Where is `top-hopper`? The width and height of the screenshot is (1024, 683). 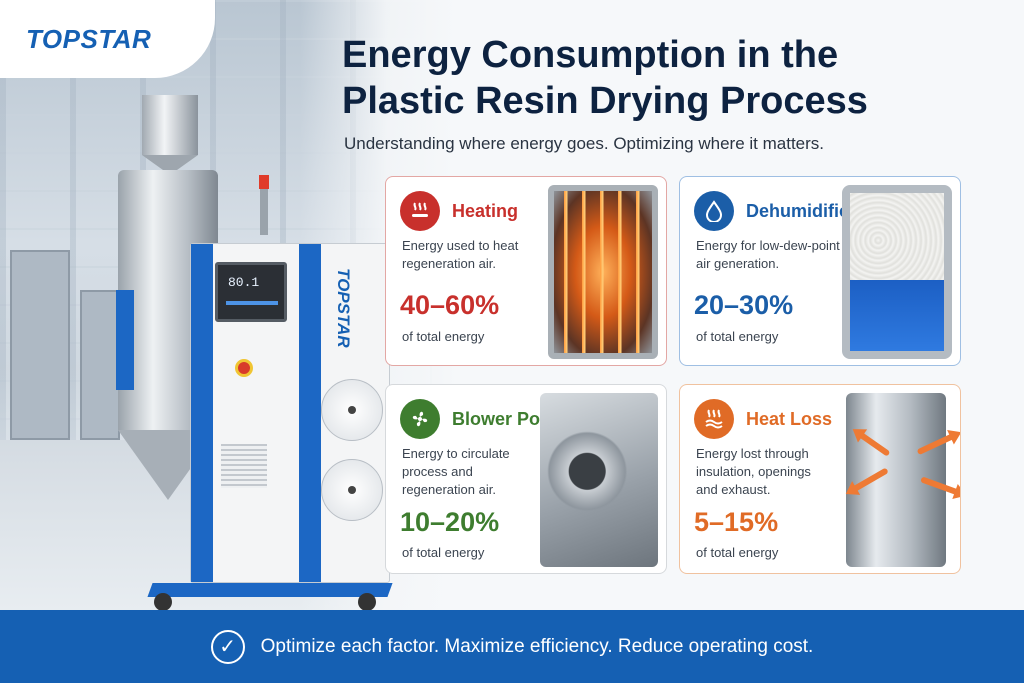 top-hopper is located at coordinates (170, 125).